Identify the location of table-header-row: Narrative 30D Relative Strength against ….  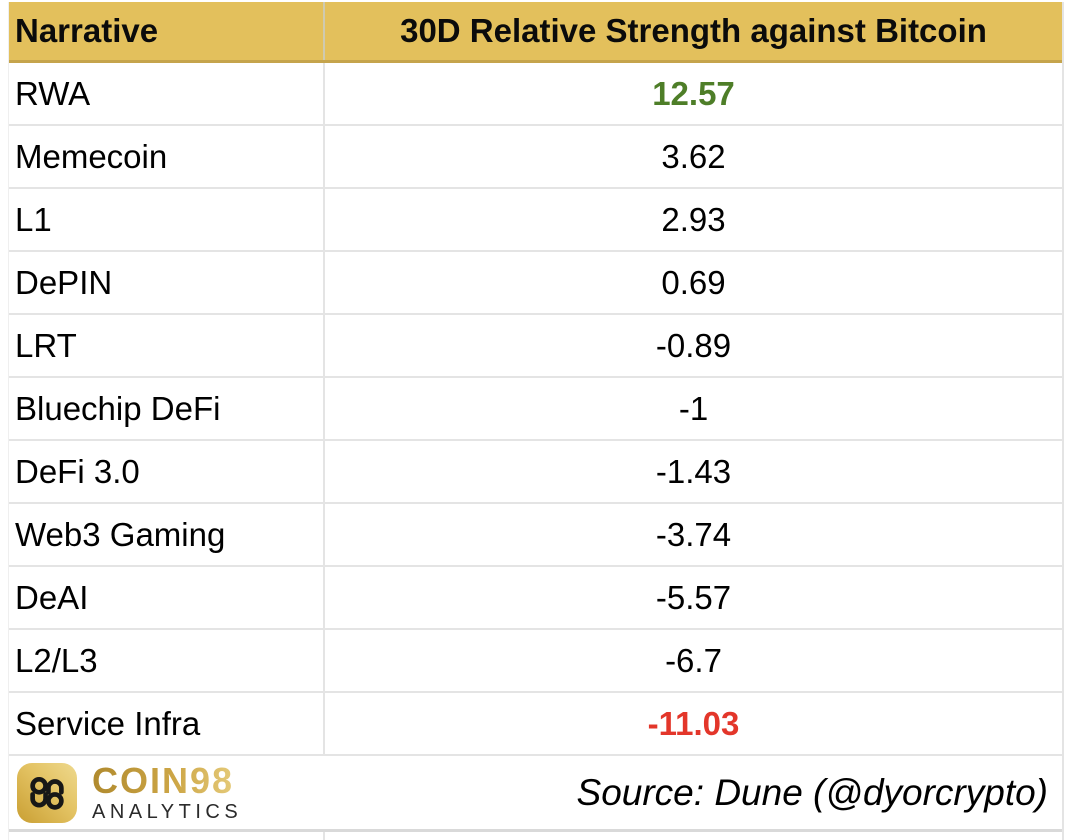
(535, 32).